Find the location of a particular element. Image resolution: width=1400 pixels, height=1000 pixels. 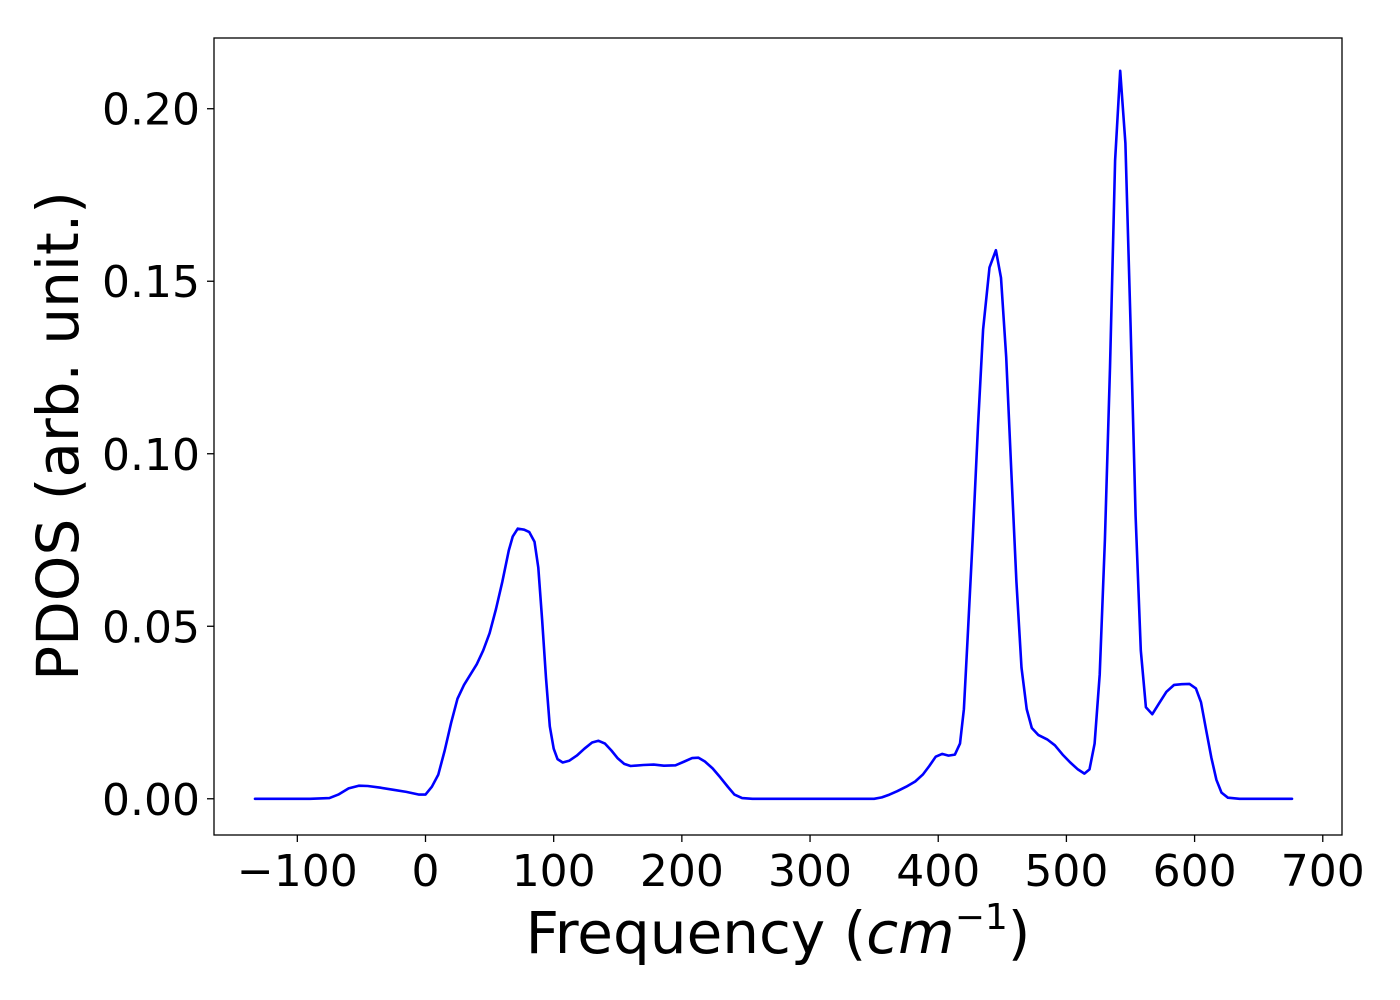

x-tick-label: 200 is located at coordinates (682, 871).